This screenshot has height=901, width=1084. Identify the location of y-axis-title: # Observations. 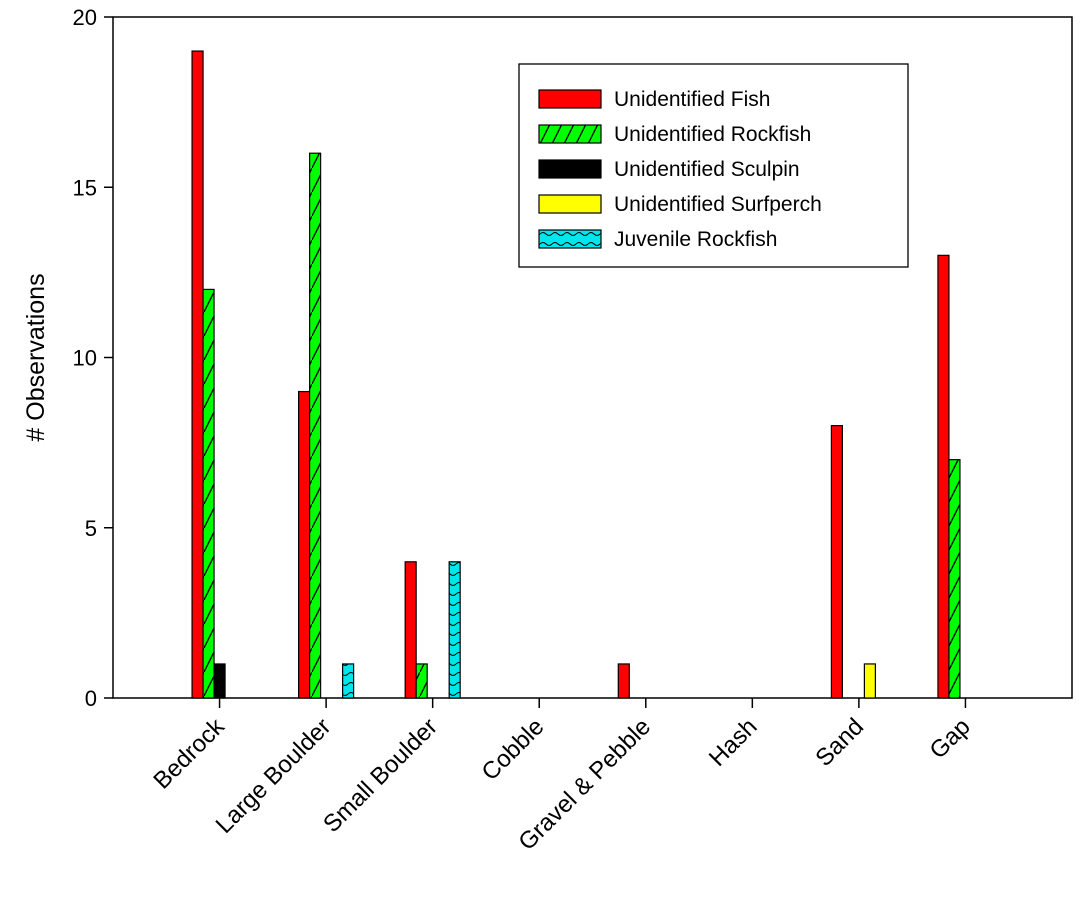
(36, 357).